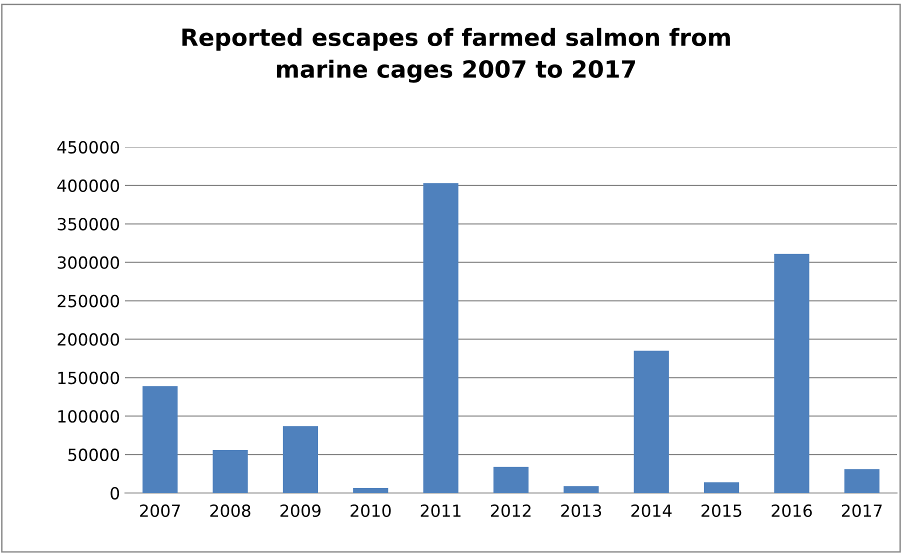 This screenshot has height=553, width=912. I want to click on y-tick-label: 300000, so click(89, 262).